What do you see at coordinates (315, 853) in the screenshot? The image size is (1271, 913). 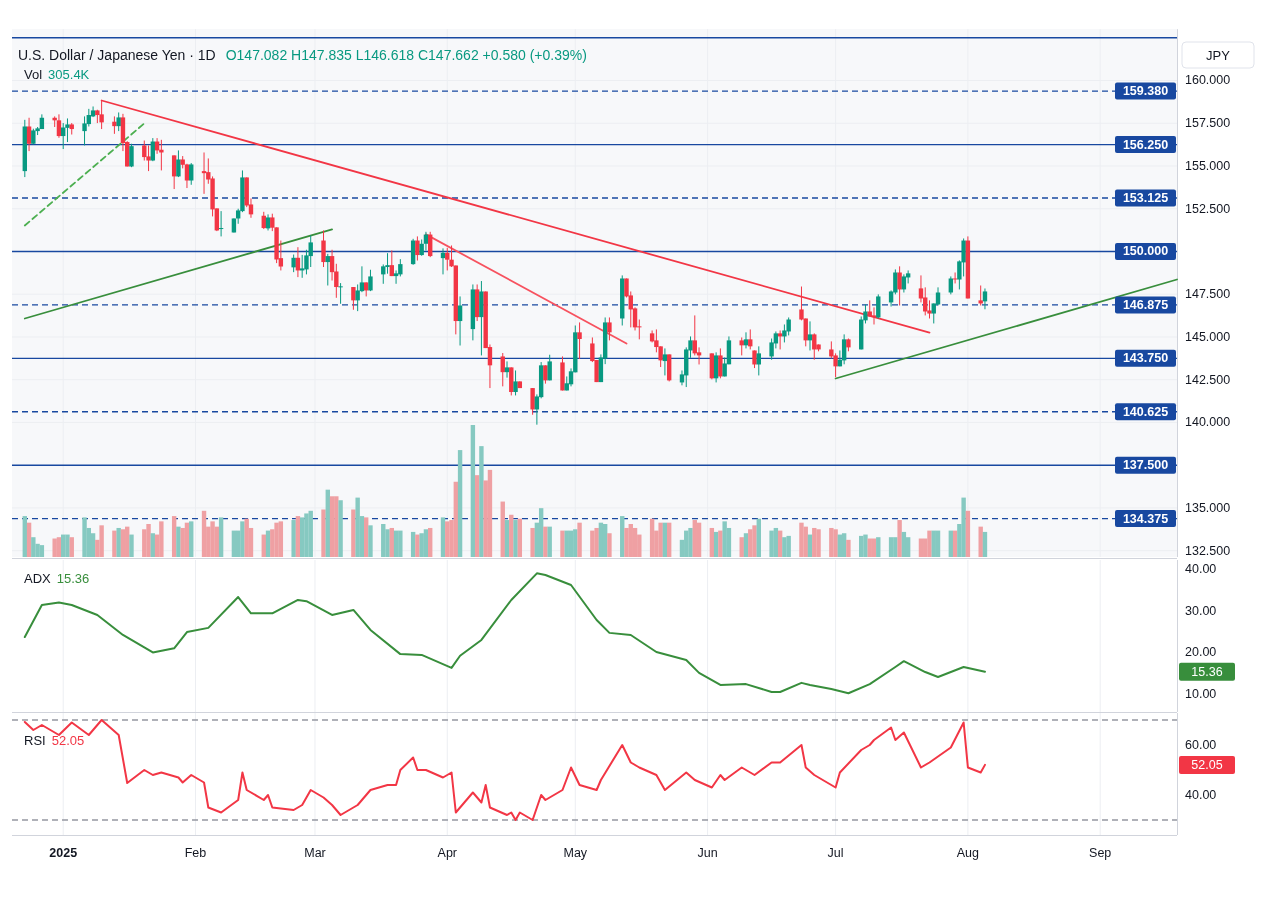 I see `x-tick-label: Mar` at bounding box center [315, 853].